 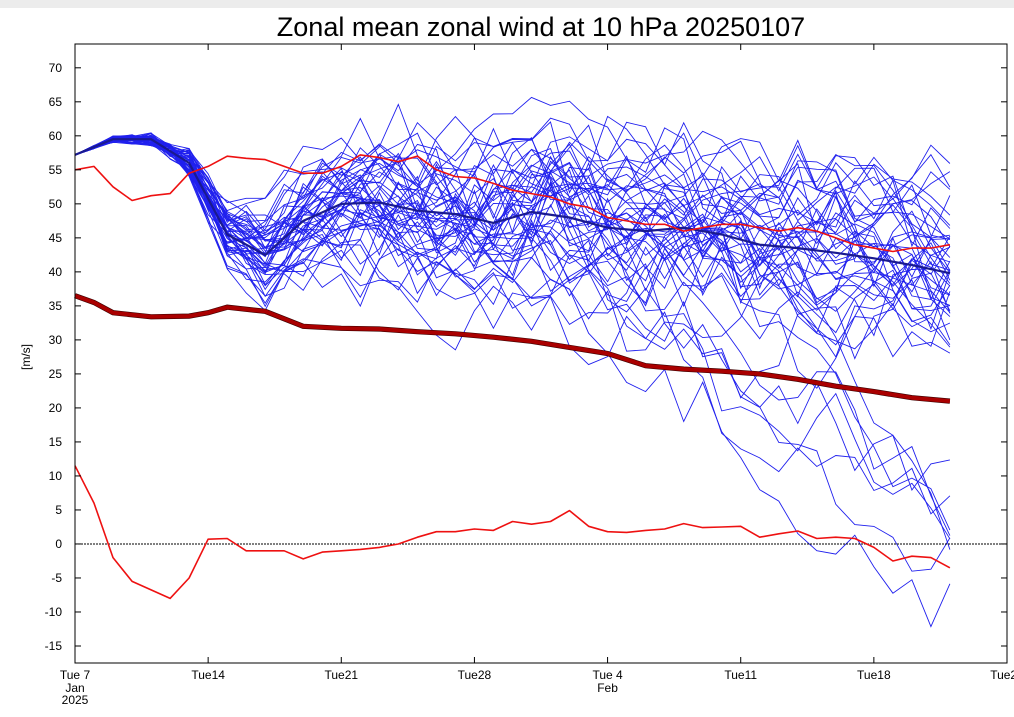 I want to click on y-tick-label: -10, so click(x=54, y=612).